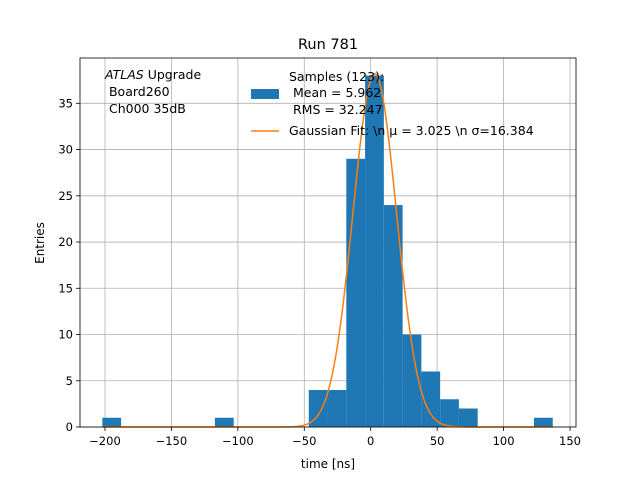  What do you see at coordinates (40, 243) in the screenshot?
I see `y-axis-label: Entries` at bounding box center [40, 243].